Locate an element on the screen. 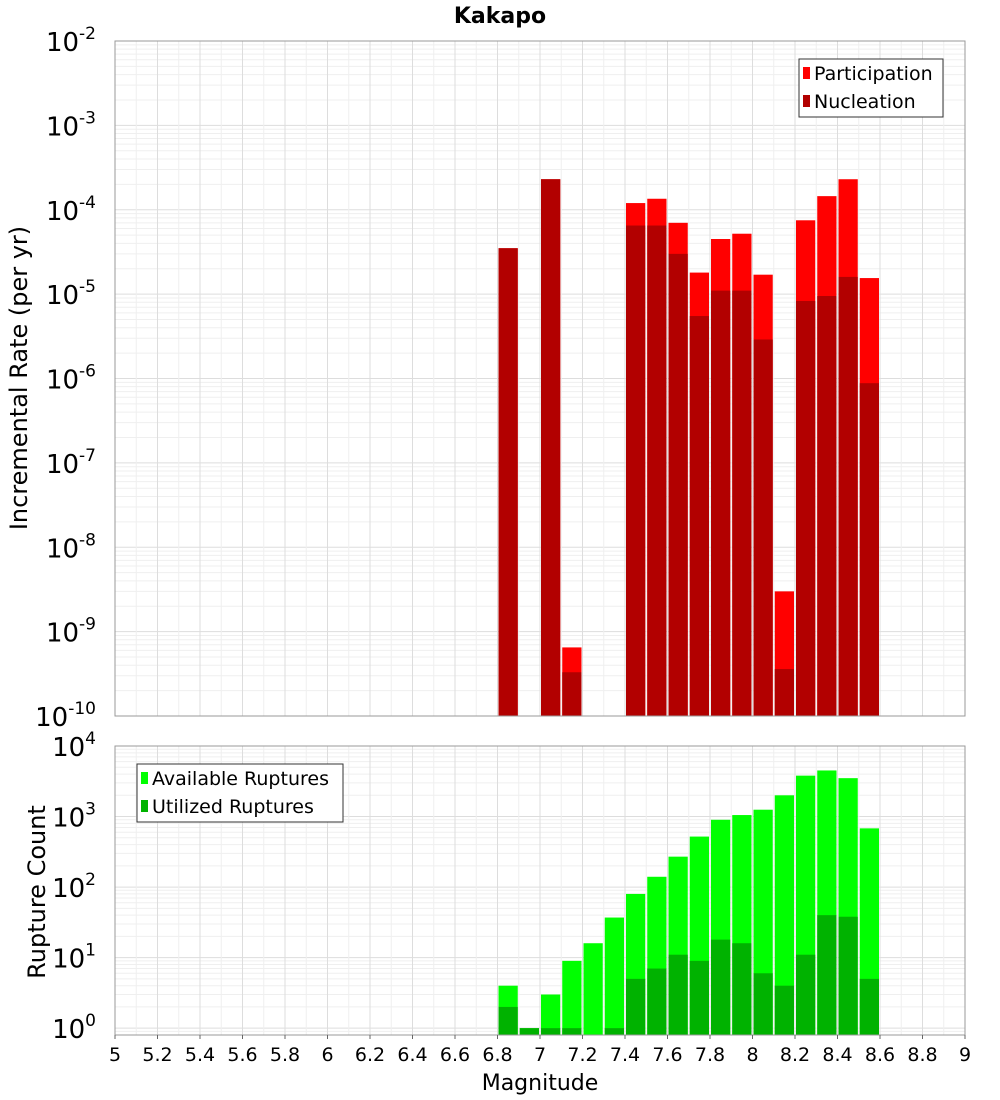  x-tick-label: 6.2 is located at coordinates (370, 1055).